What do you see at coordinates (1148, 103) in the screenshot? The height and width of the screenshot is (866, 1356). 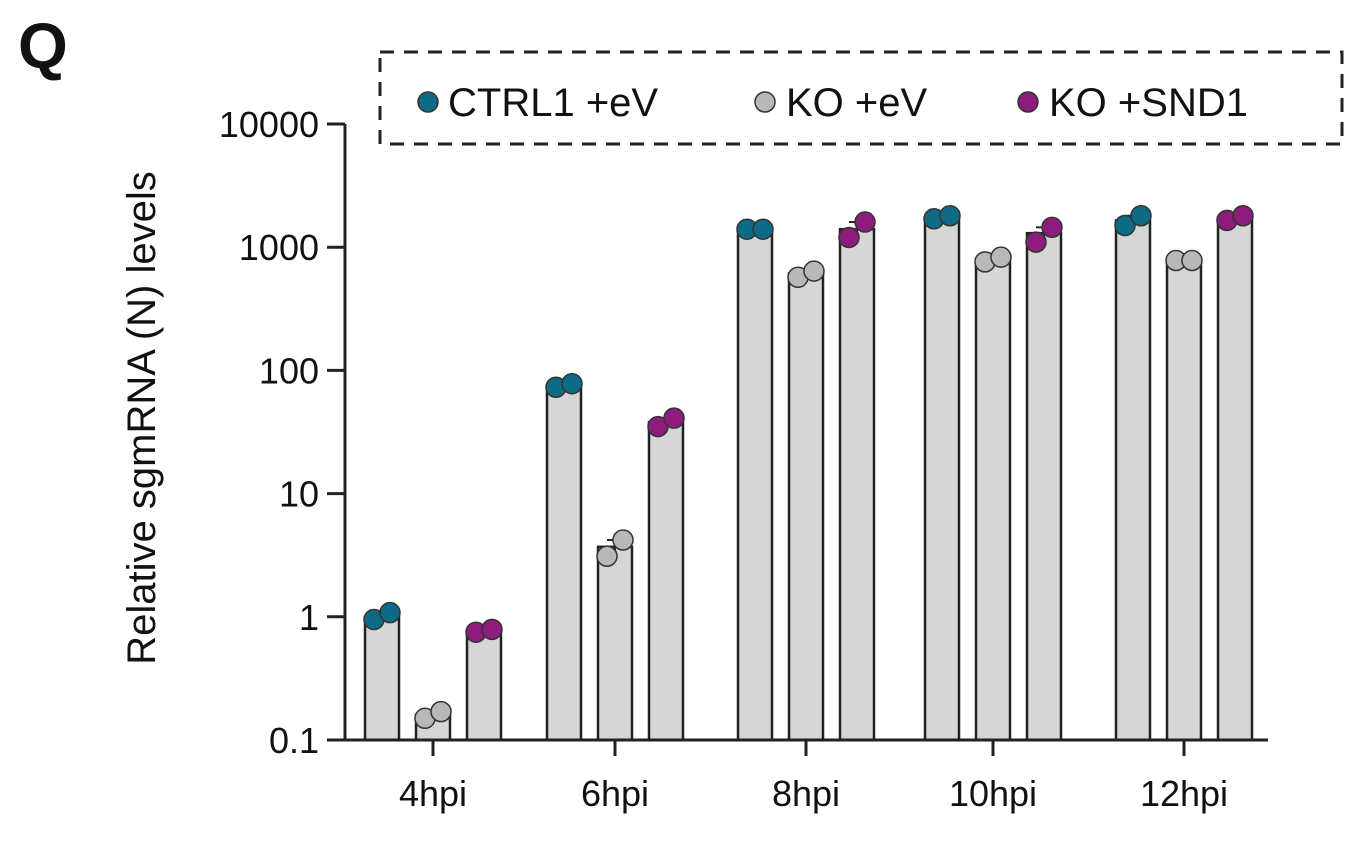 I see `legend-label-ko-snd1: KO +SND1` at bounding box center [1148, 103].